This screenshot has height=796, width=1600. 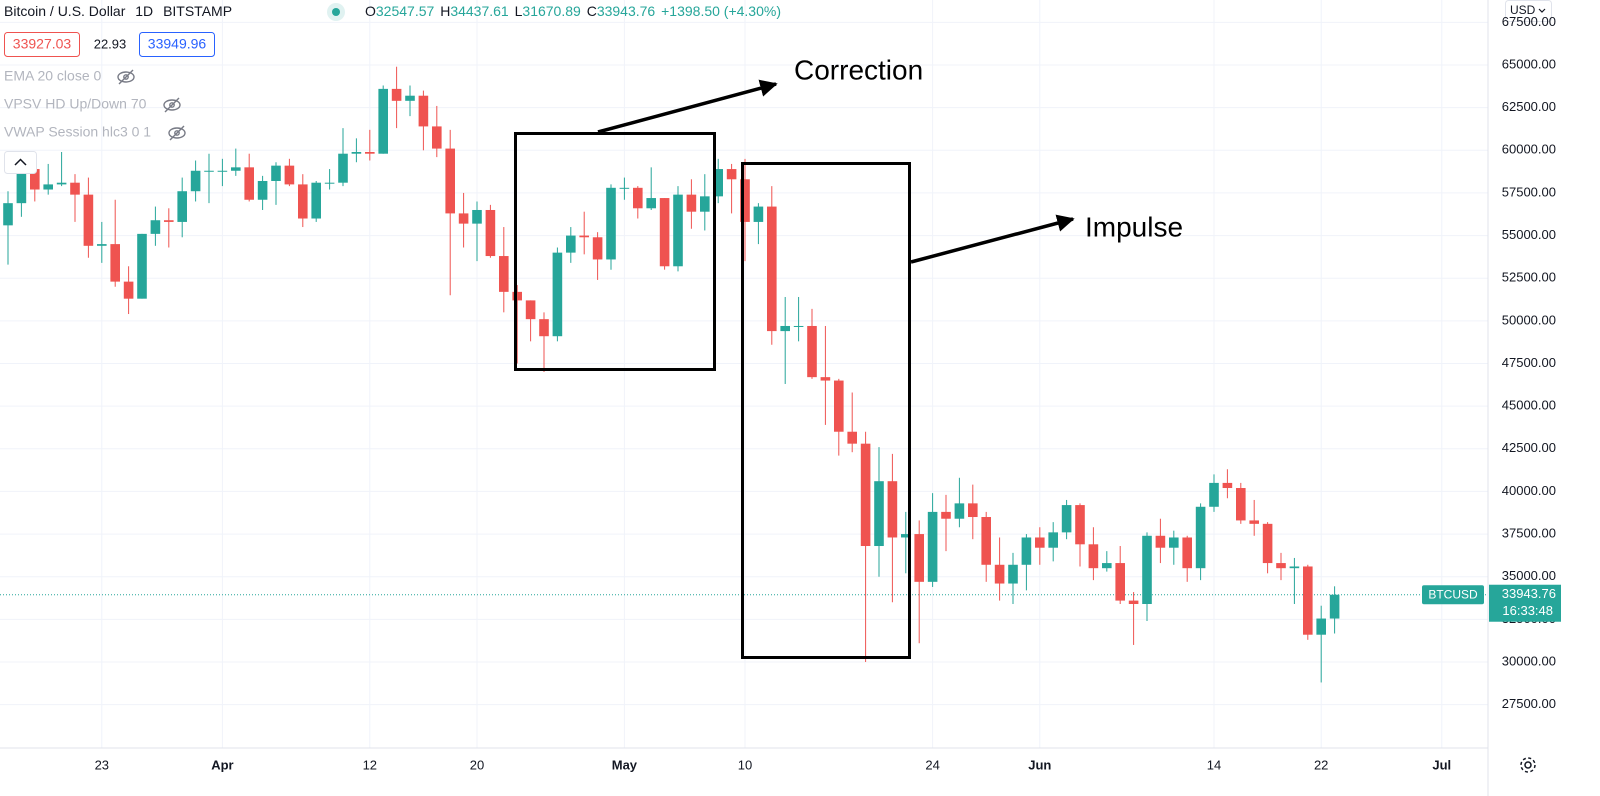 I want to click on x-tick-label: 10, so click(x=745, y=764).